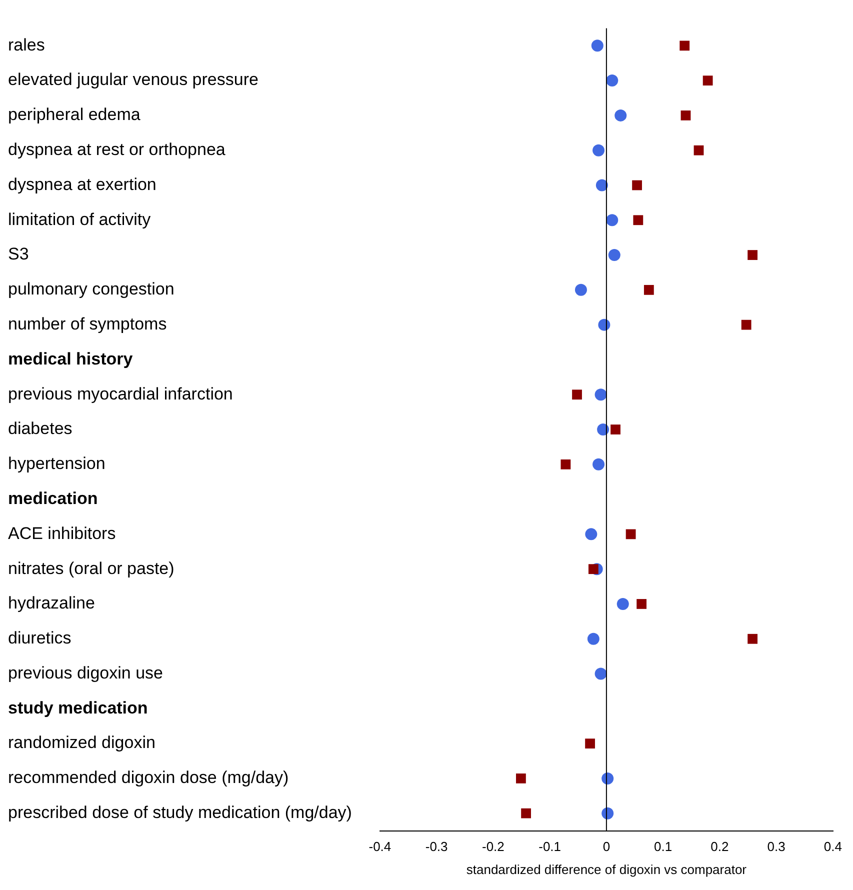  What do you see at coordinates (833, 846) in the screenshot?
I see `x-tick-label: 0.4` at bounding box center [833, 846].